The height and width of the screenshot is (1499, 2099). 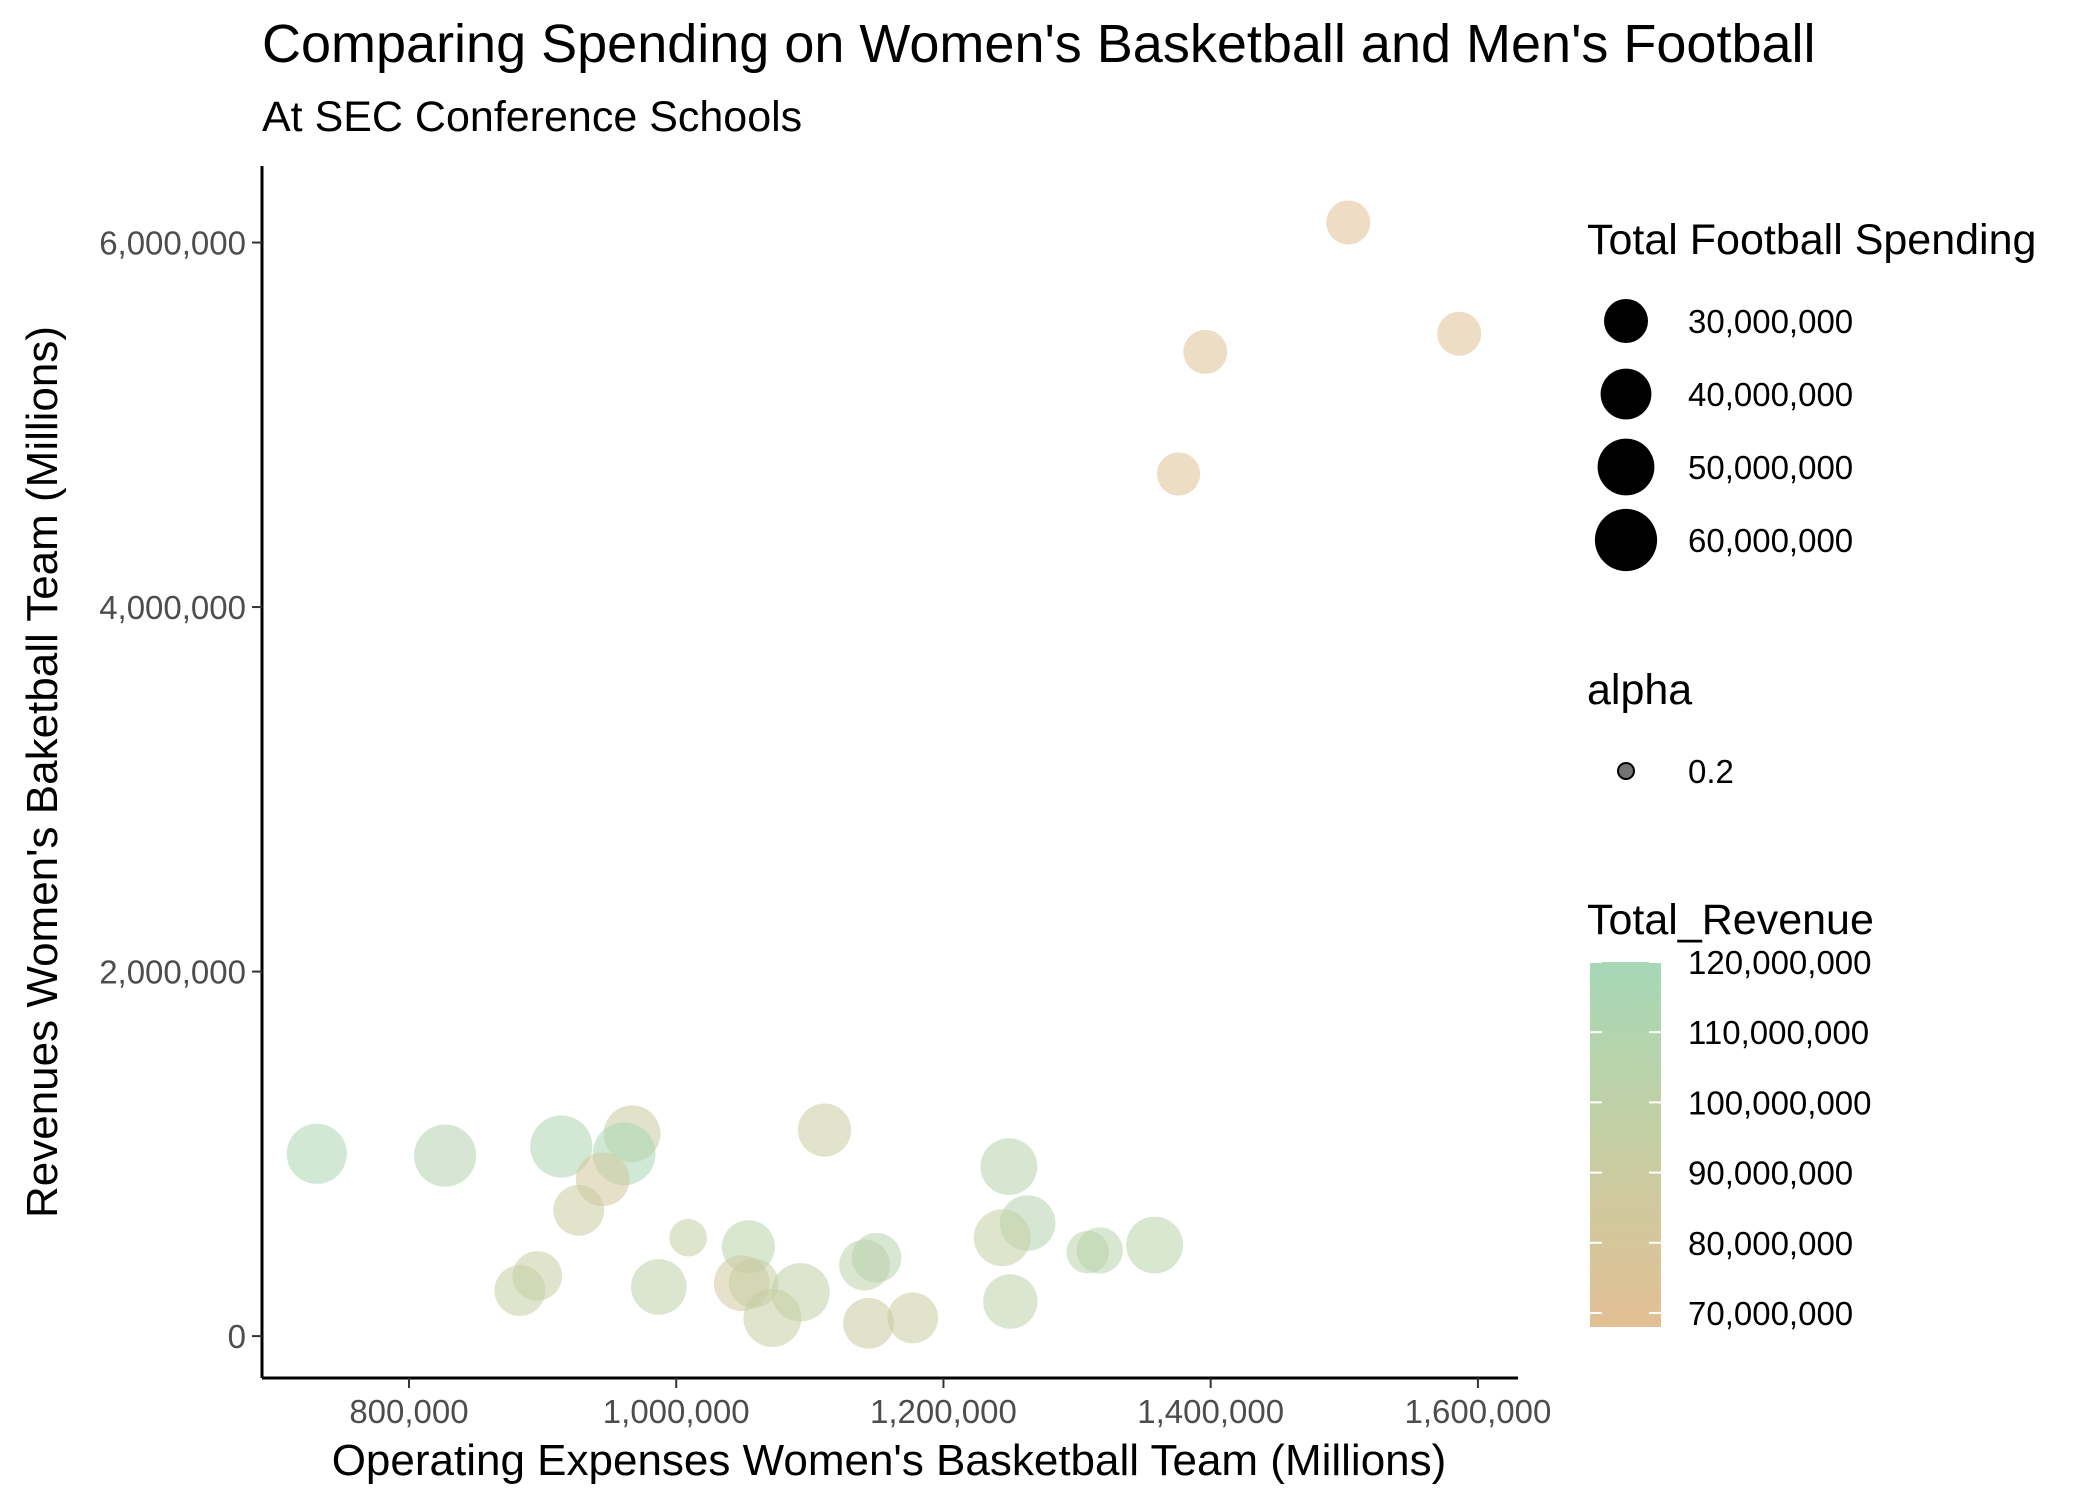 I want to click on y-tick-label: 4,000,000, so click(x=172, y=607).